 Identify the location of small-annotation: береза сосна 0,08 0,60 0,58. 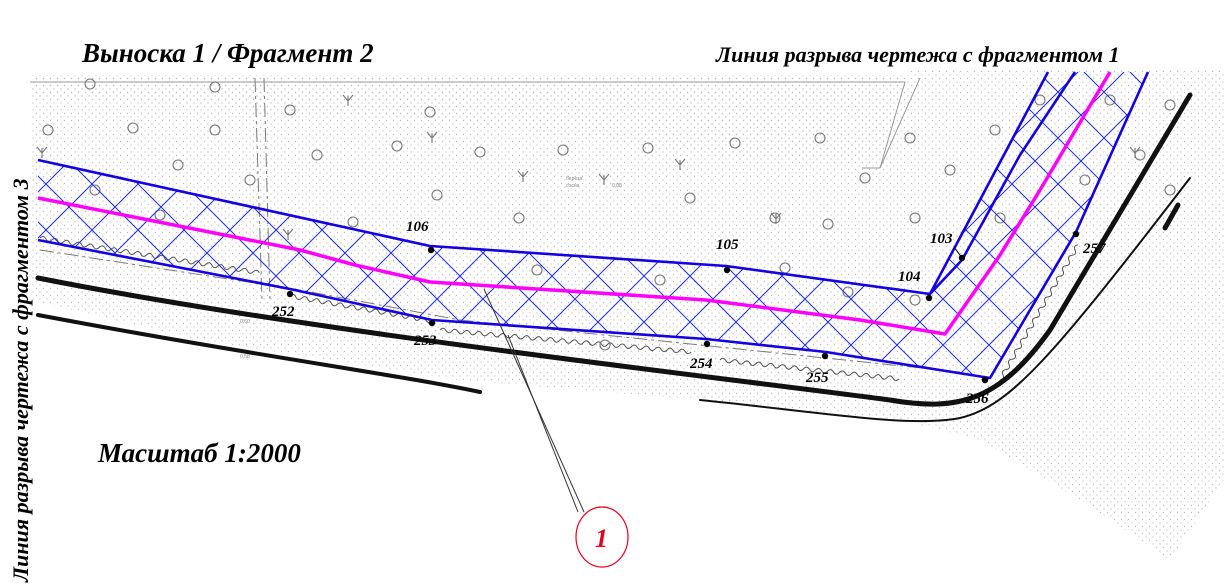
(431, 268).